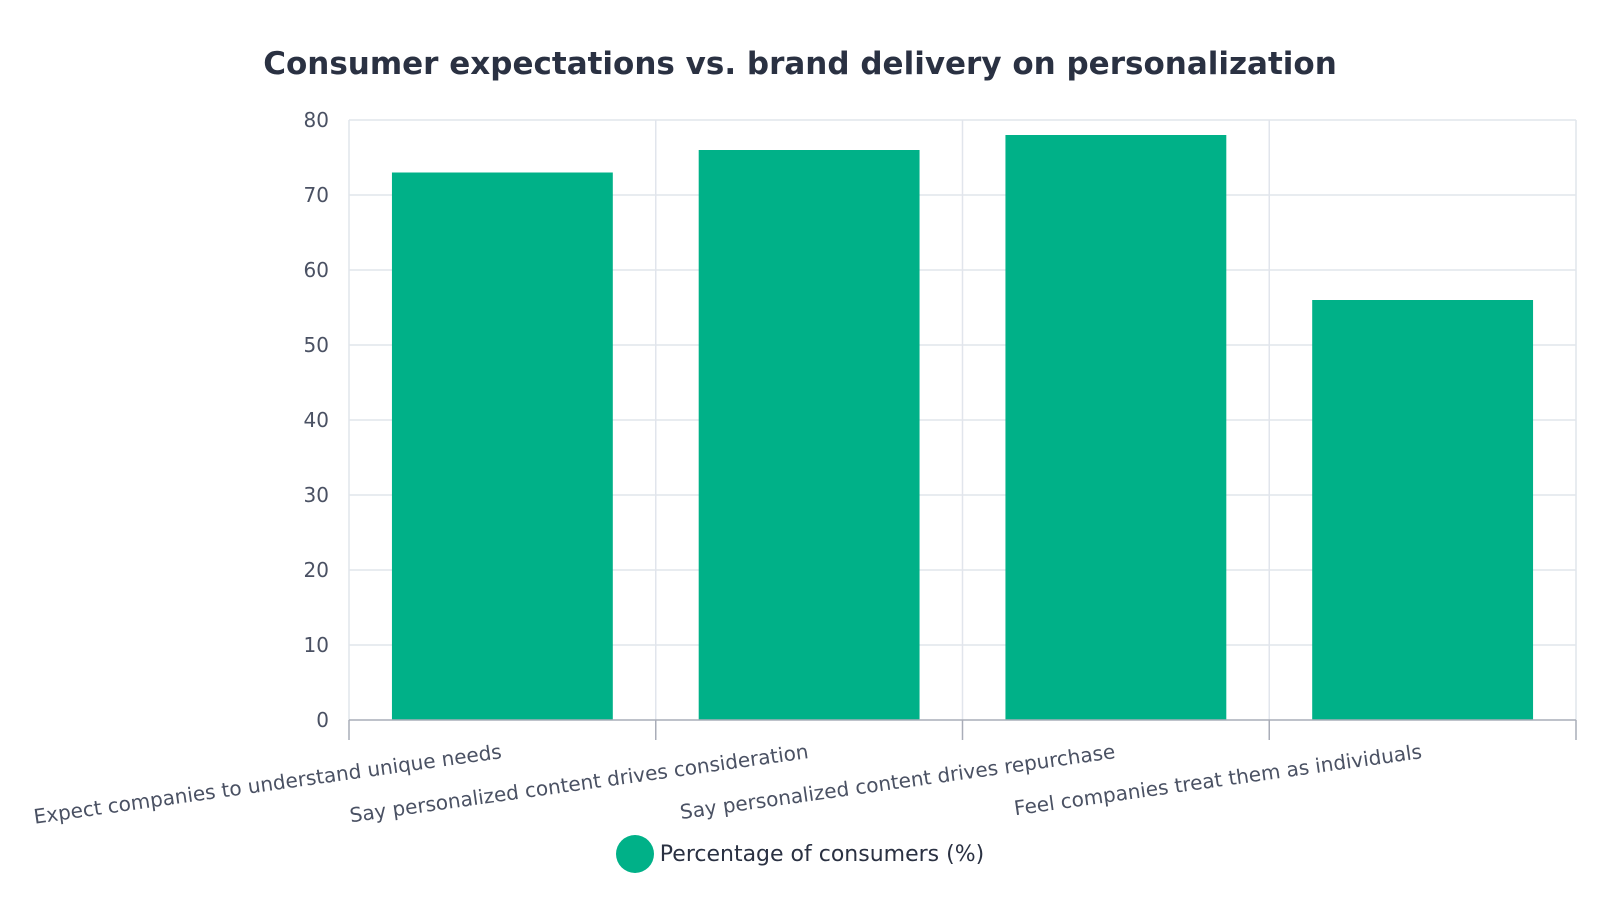 Image resolution: width=1600 pixels, height=900 pixels. Describe the element at coordinates (634, 854) in the screenshot. I see `legend-swatch` at that location.